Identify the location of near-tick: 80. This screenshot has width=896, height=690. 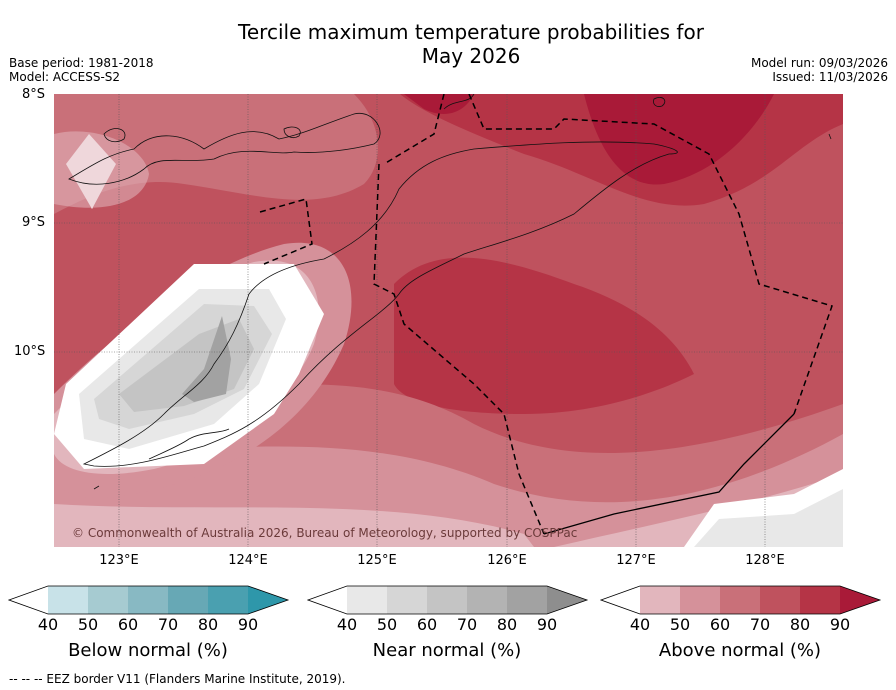
(507, 624).